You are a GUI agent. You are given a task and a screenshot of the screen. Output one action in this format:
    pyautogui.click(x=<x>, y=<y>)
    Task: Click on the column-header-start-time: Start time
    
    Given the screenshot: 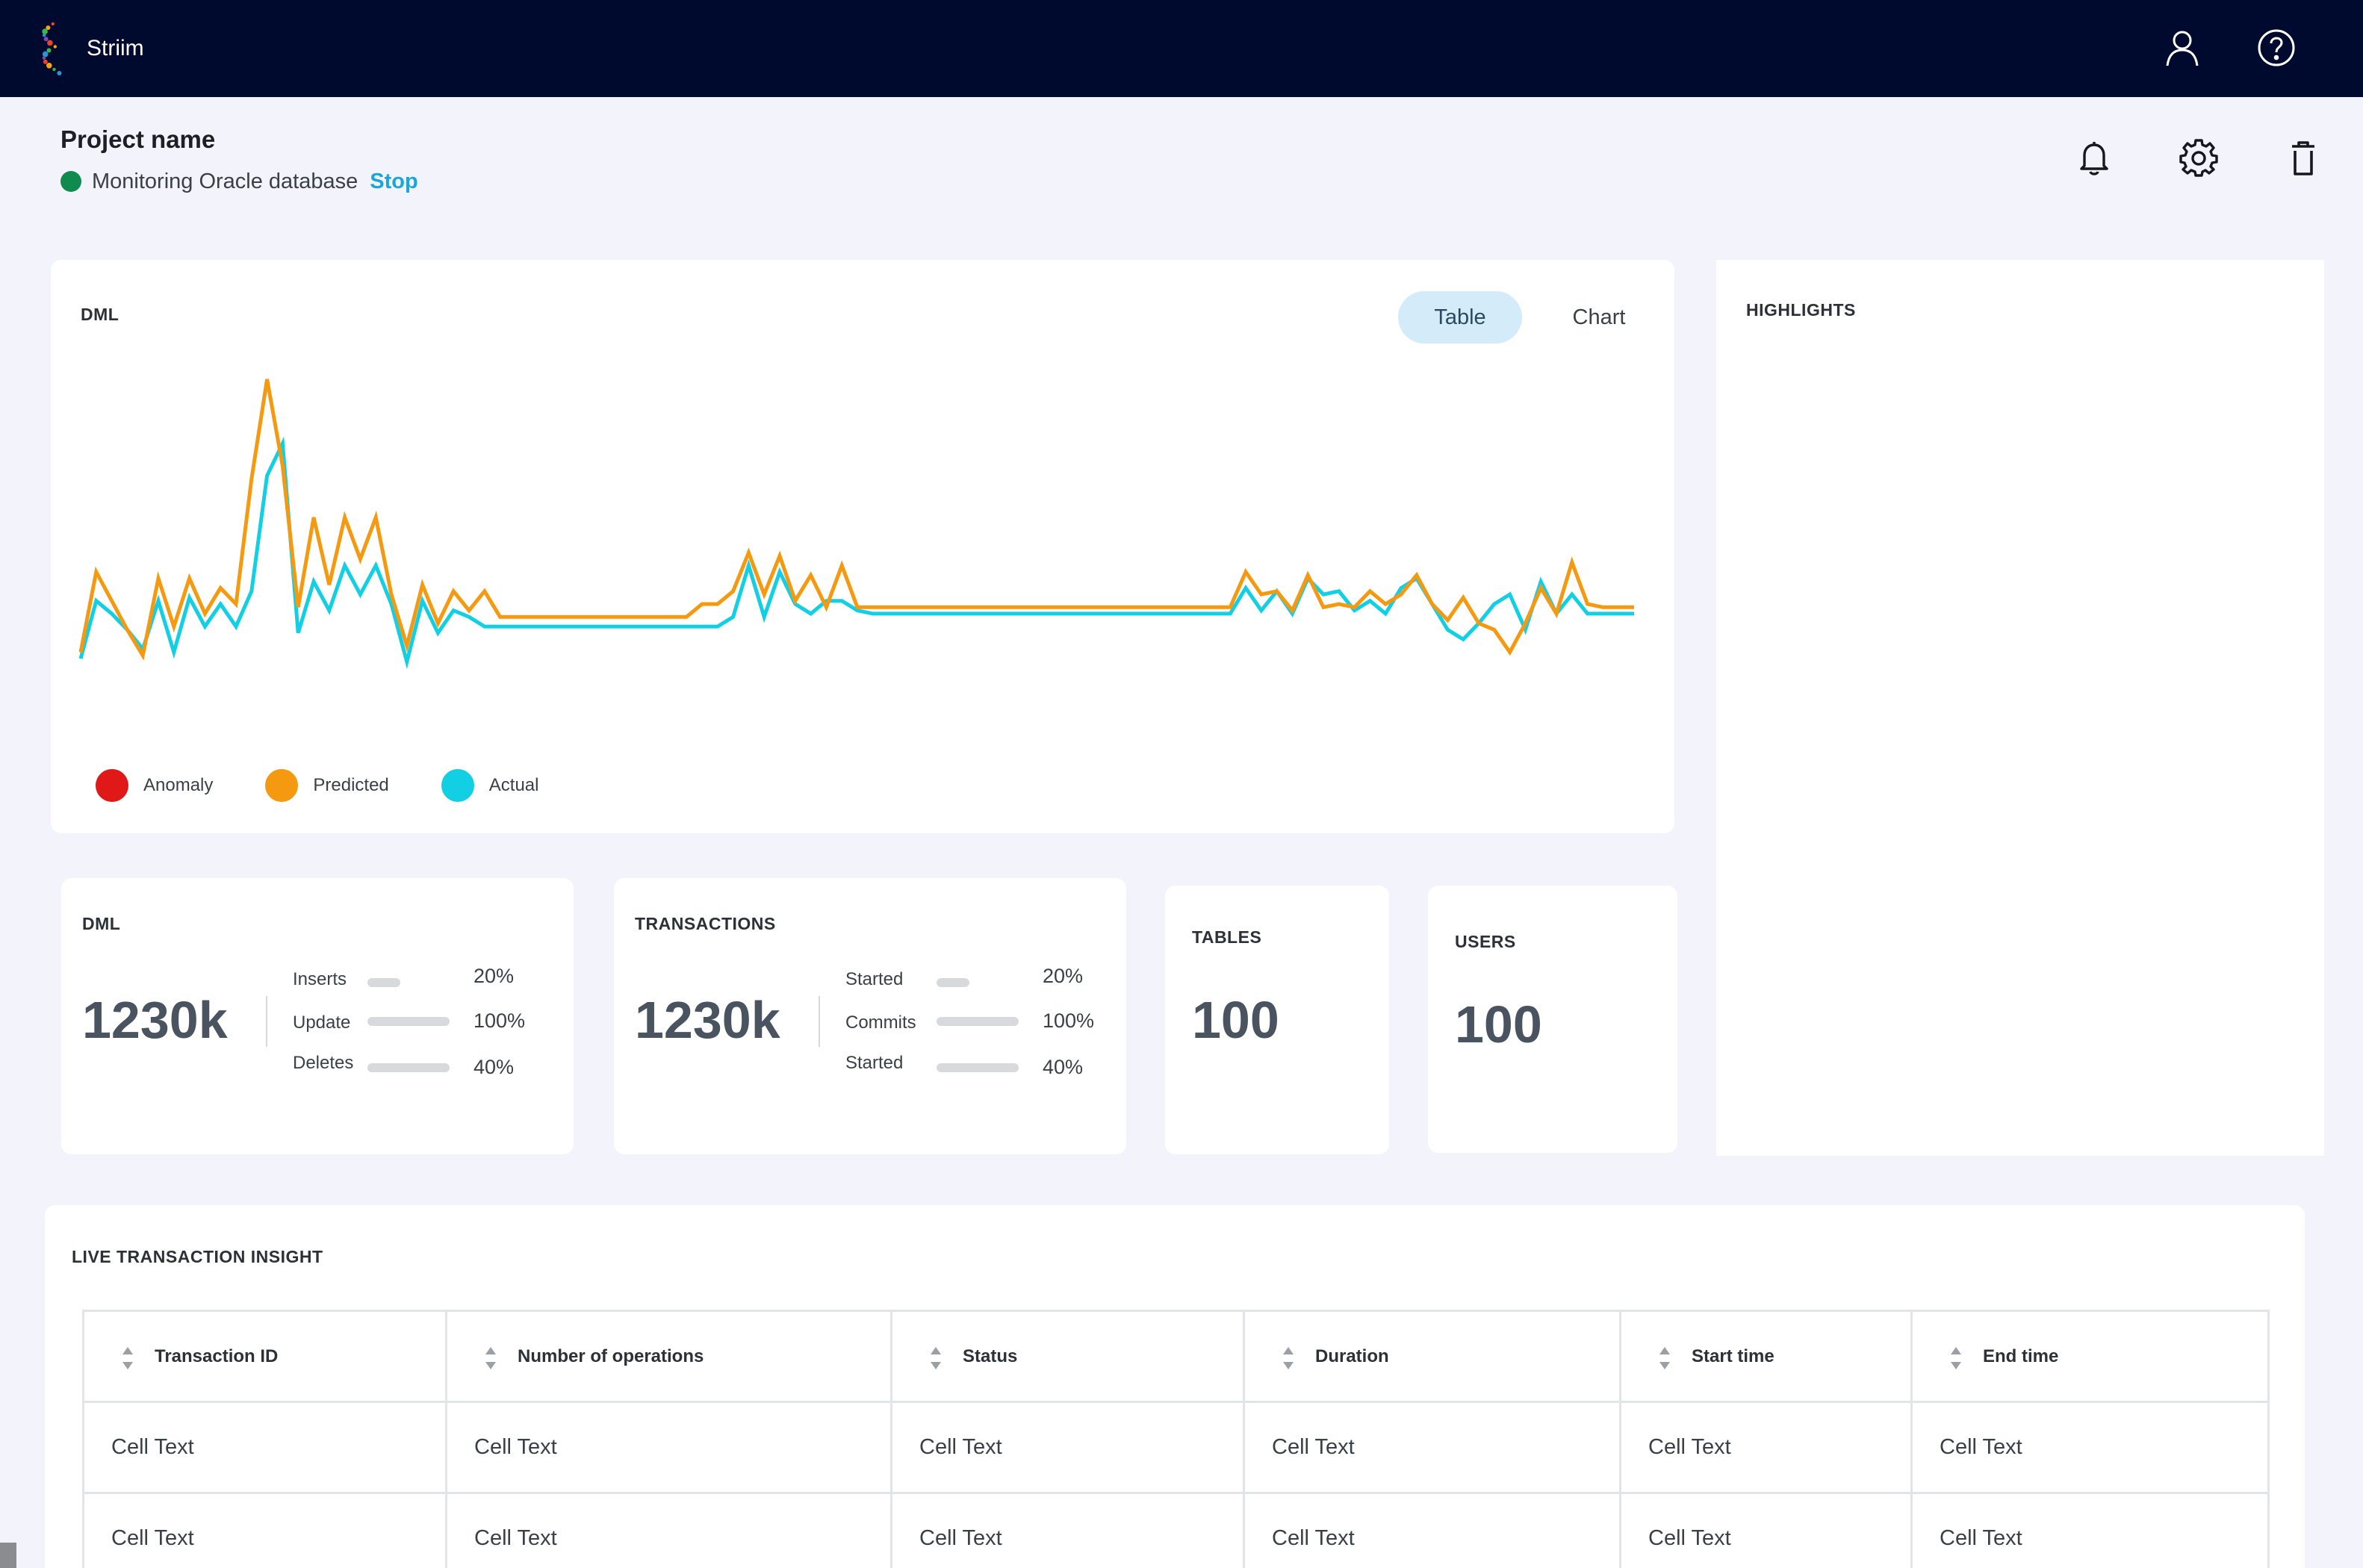 What is the action you would take?
    pyautogui.click(x=1766, y=1356)
    